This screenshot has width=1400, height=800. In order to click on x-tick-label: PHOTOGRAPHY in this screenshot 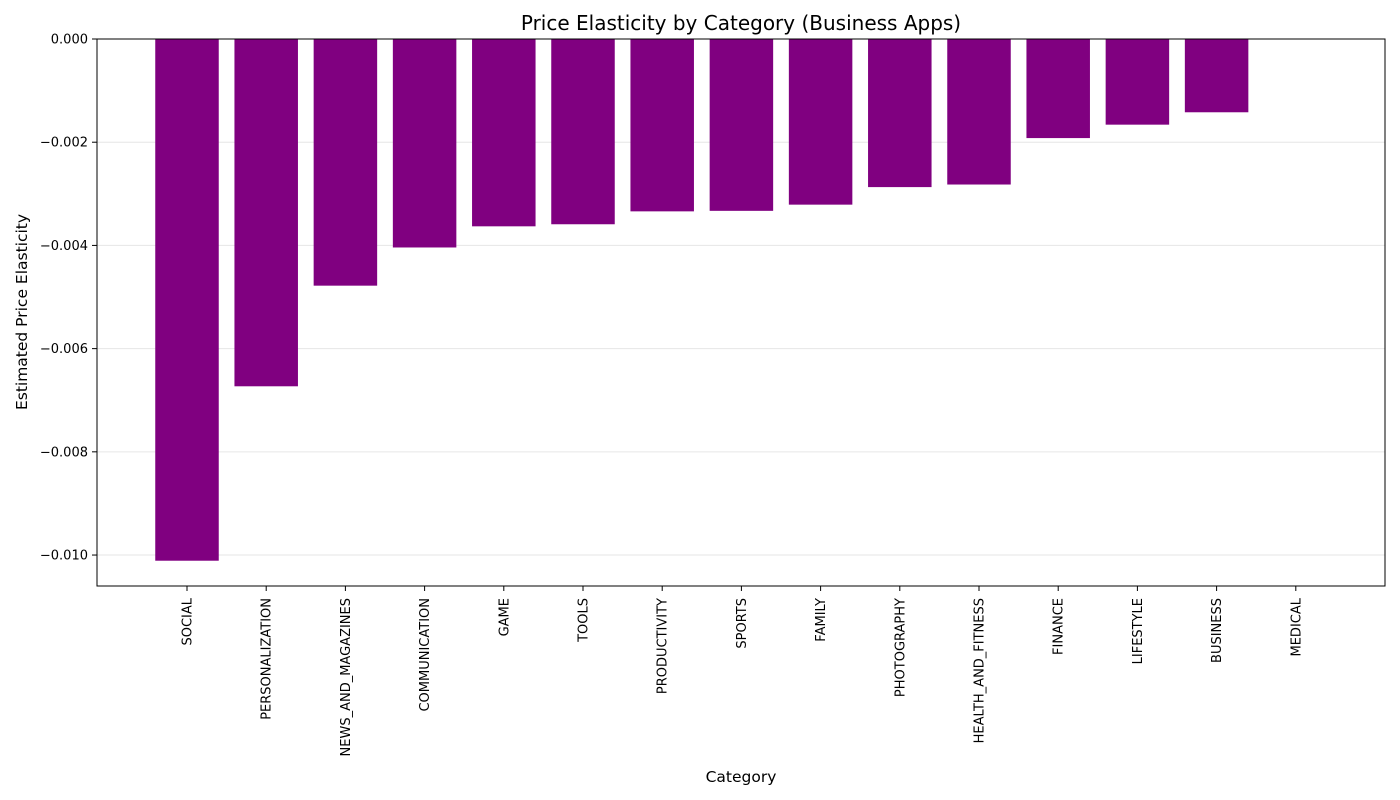, I will do `click(900, 647)`.